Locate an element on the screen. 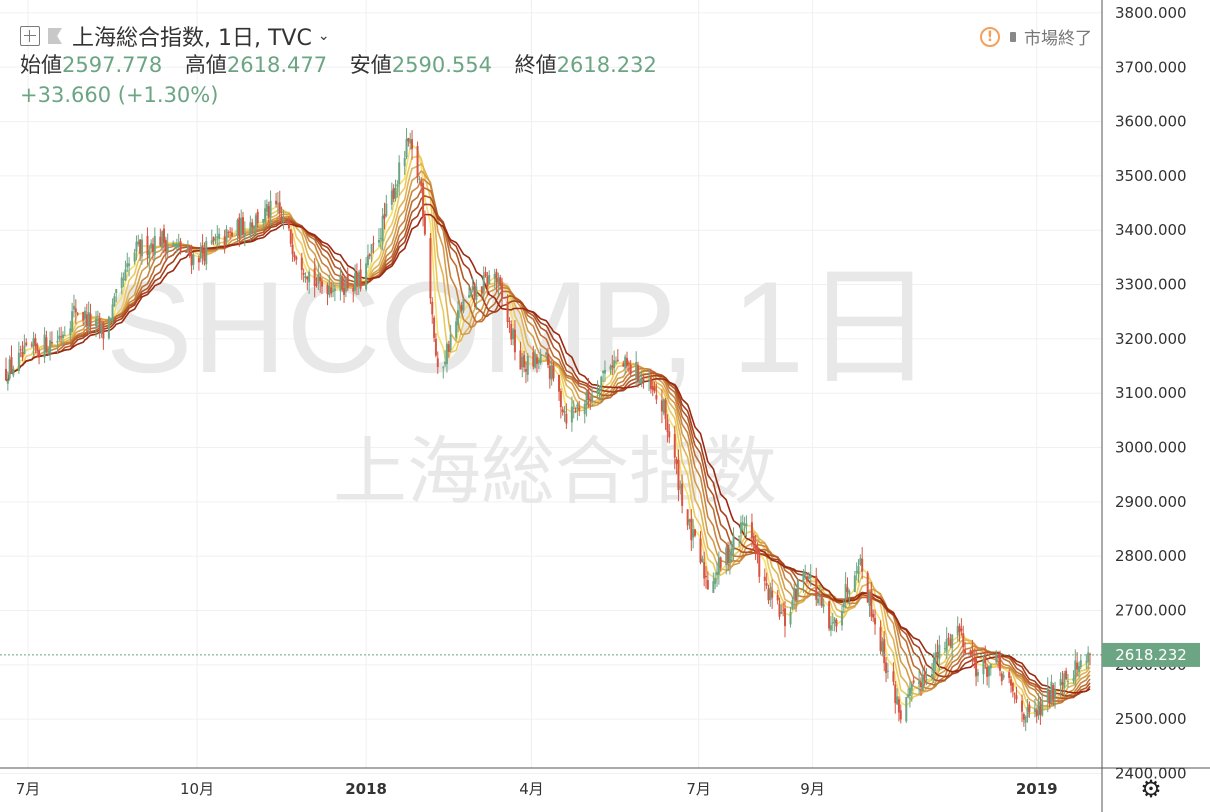 This screenshot has width=1210, height=812. close-value: 2618.232 is located at coordinates (606, 65).